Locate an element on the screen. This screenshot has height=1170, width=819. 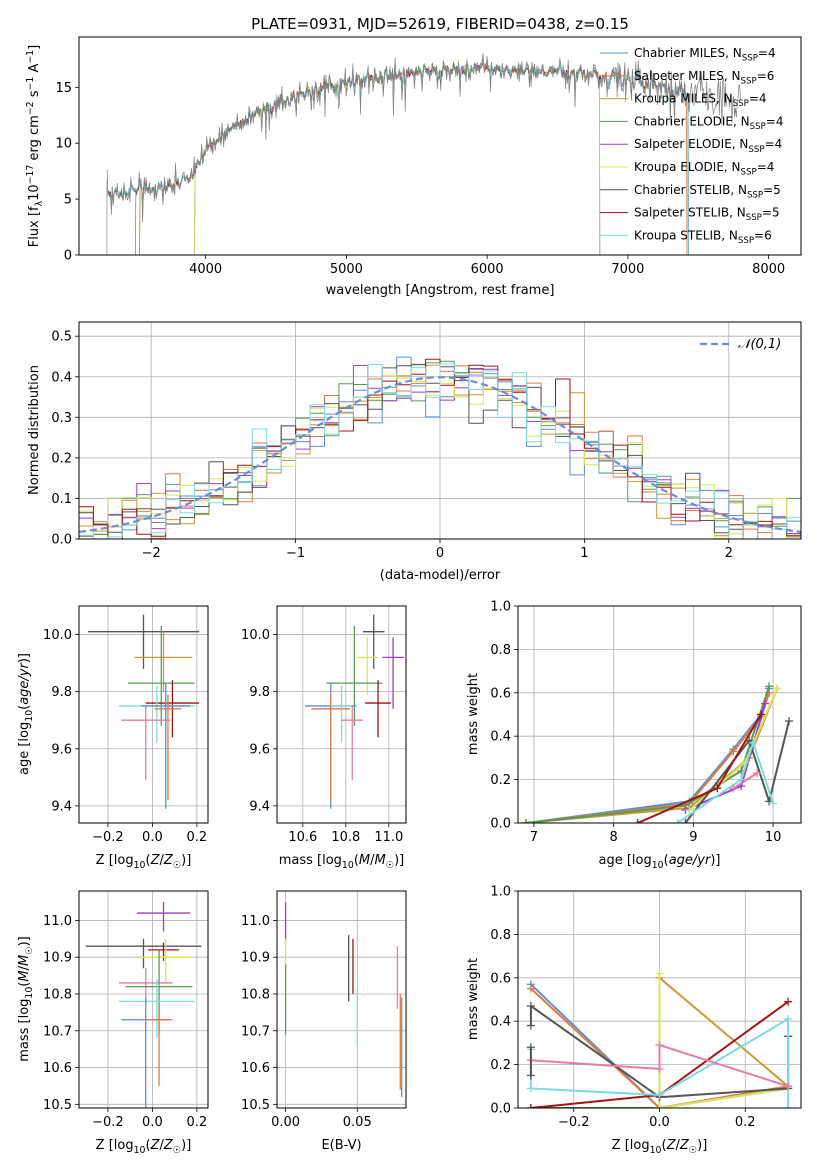
x-tick-label: 10.6 is located at coordinates (302, 837).